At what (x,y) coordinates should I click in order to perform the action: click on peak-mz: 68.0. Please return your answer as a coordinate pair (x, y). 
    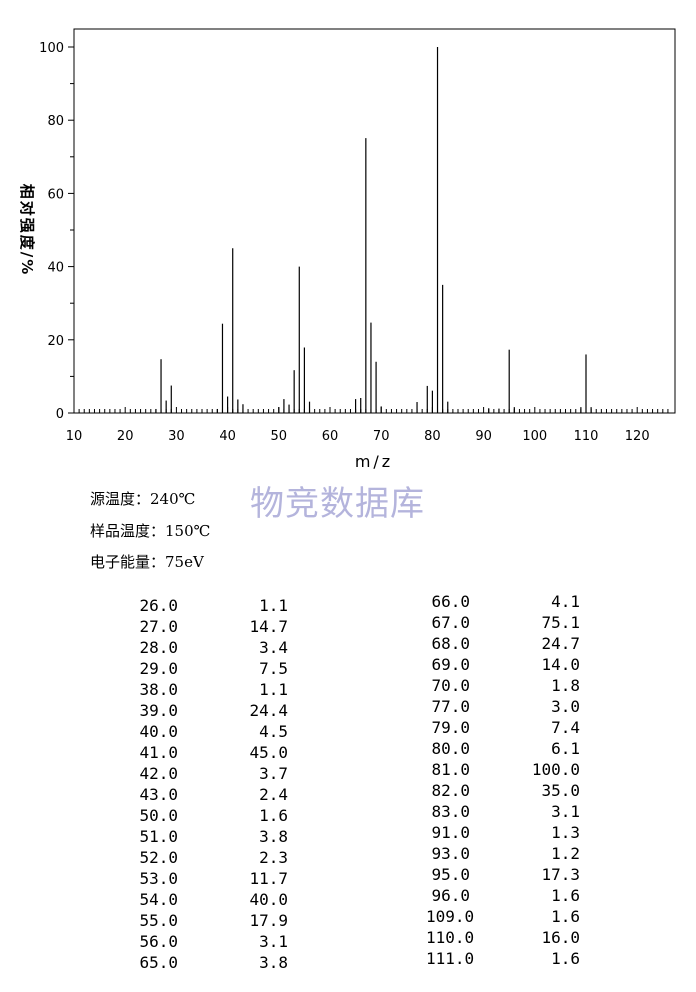
    Looking at the image, I should click on (450, 643).